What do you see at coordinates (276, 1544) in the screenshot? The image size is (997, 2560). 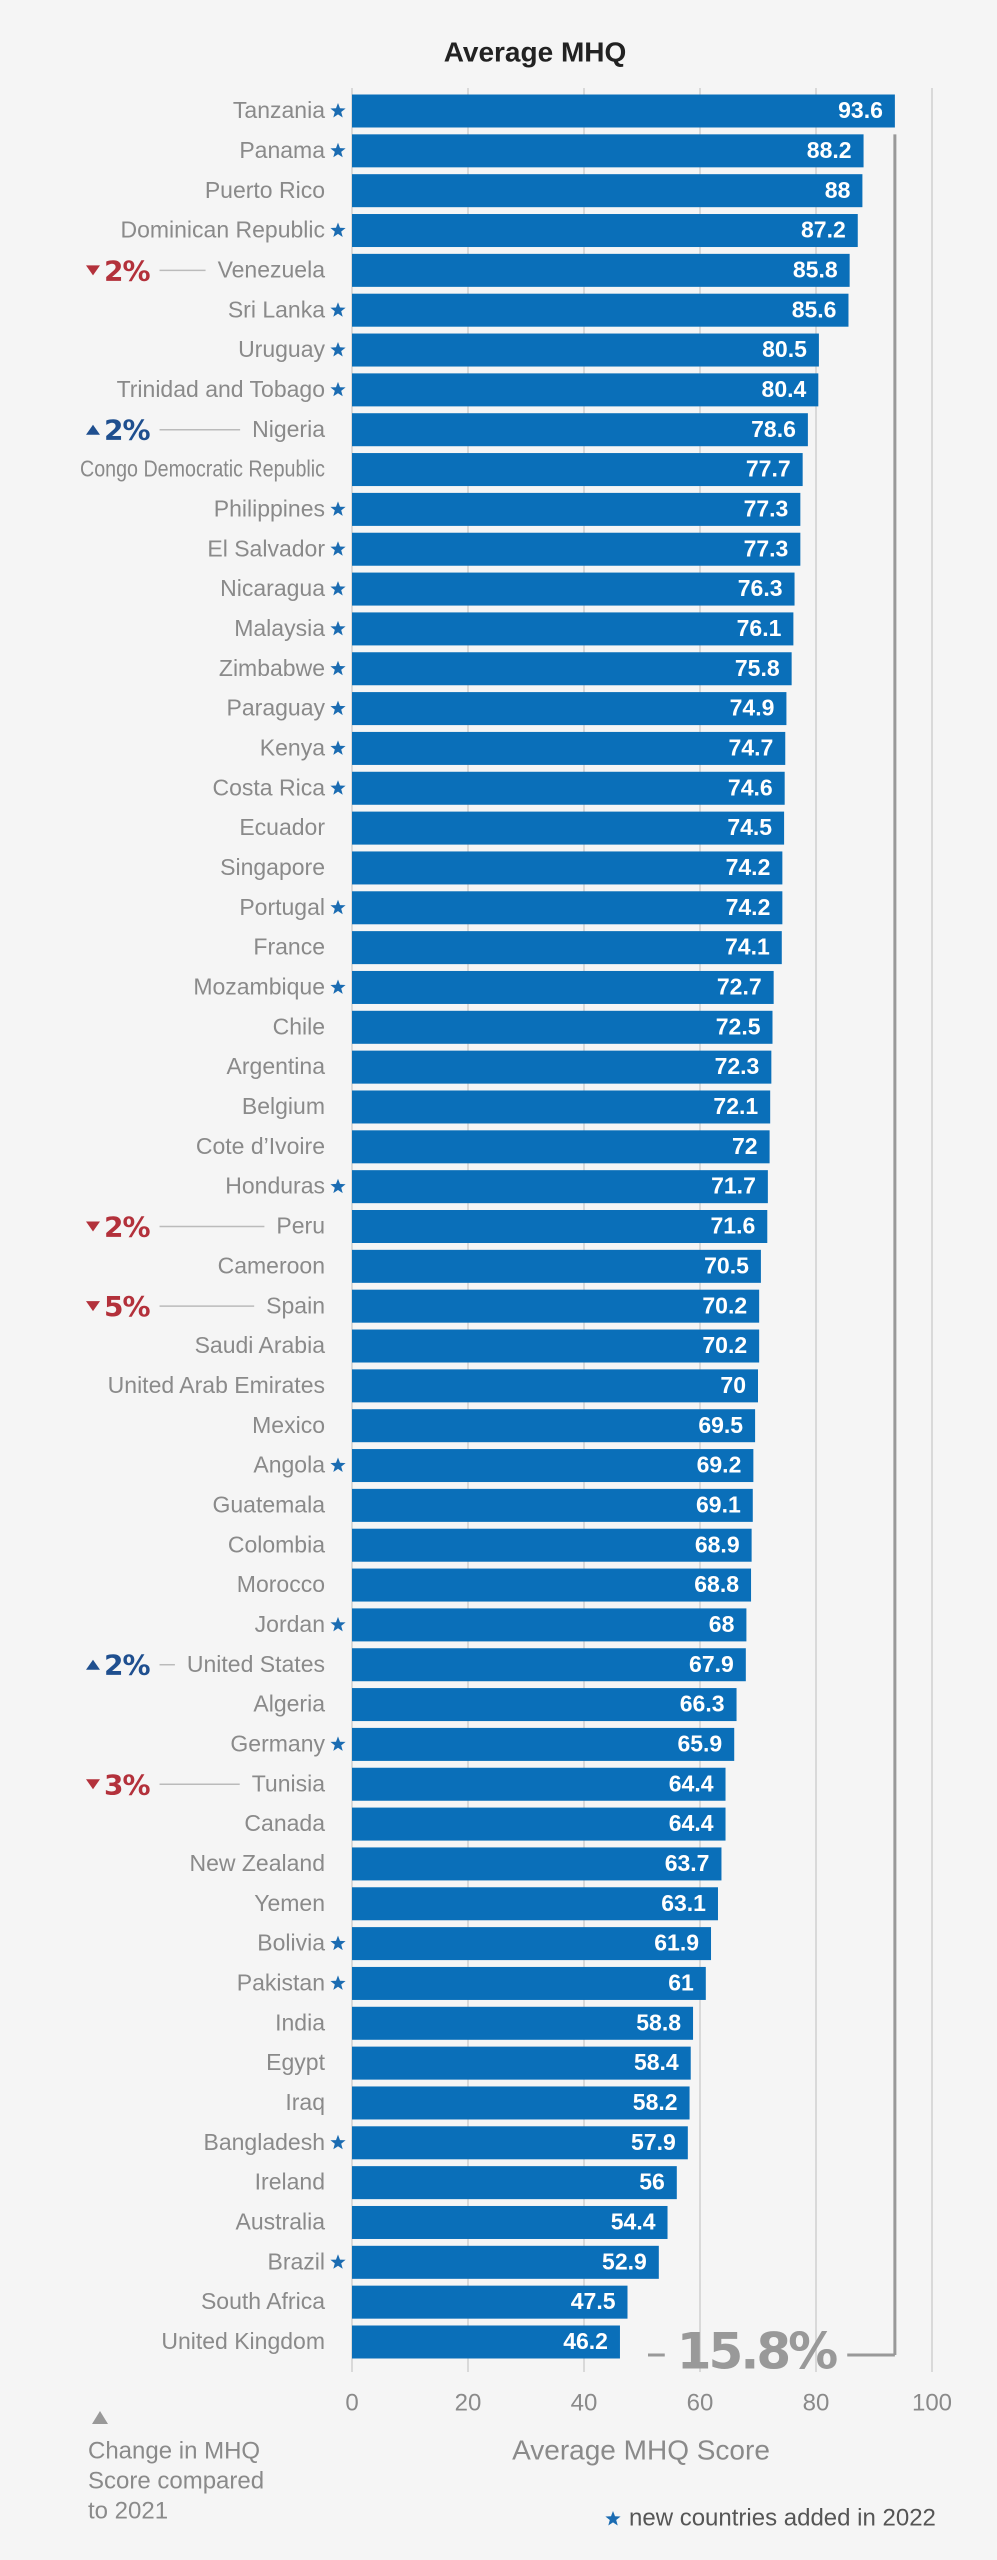 I see `category-label: Colombia` at bounding box center [276, 1544].